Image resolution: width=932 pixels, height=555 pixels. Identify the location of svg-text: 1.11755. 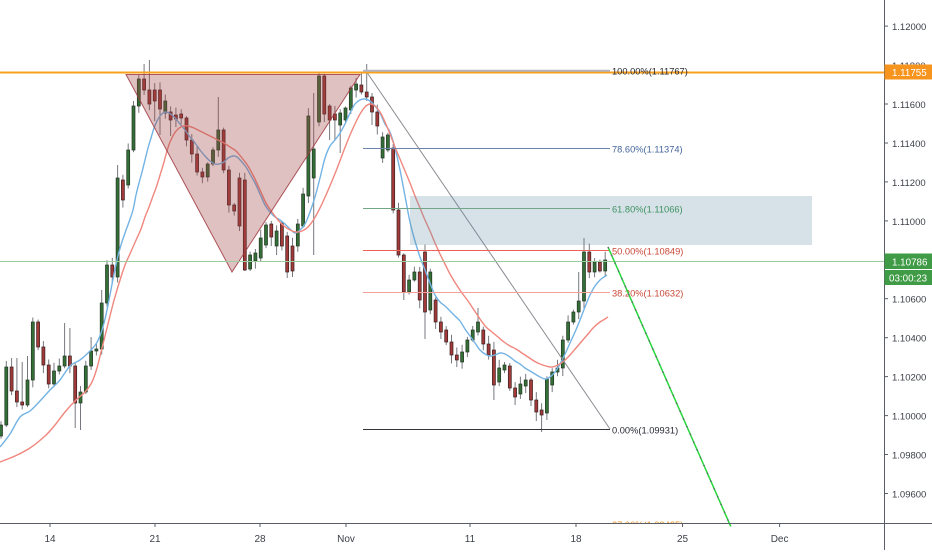
(909, 73).